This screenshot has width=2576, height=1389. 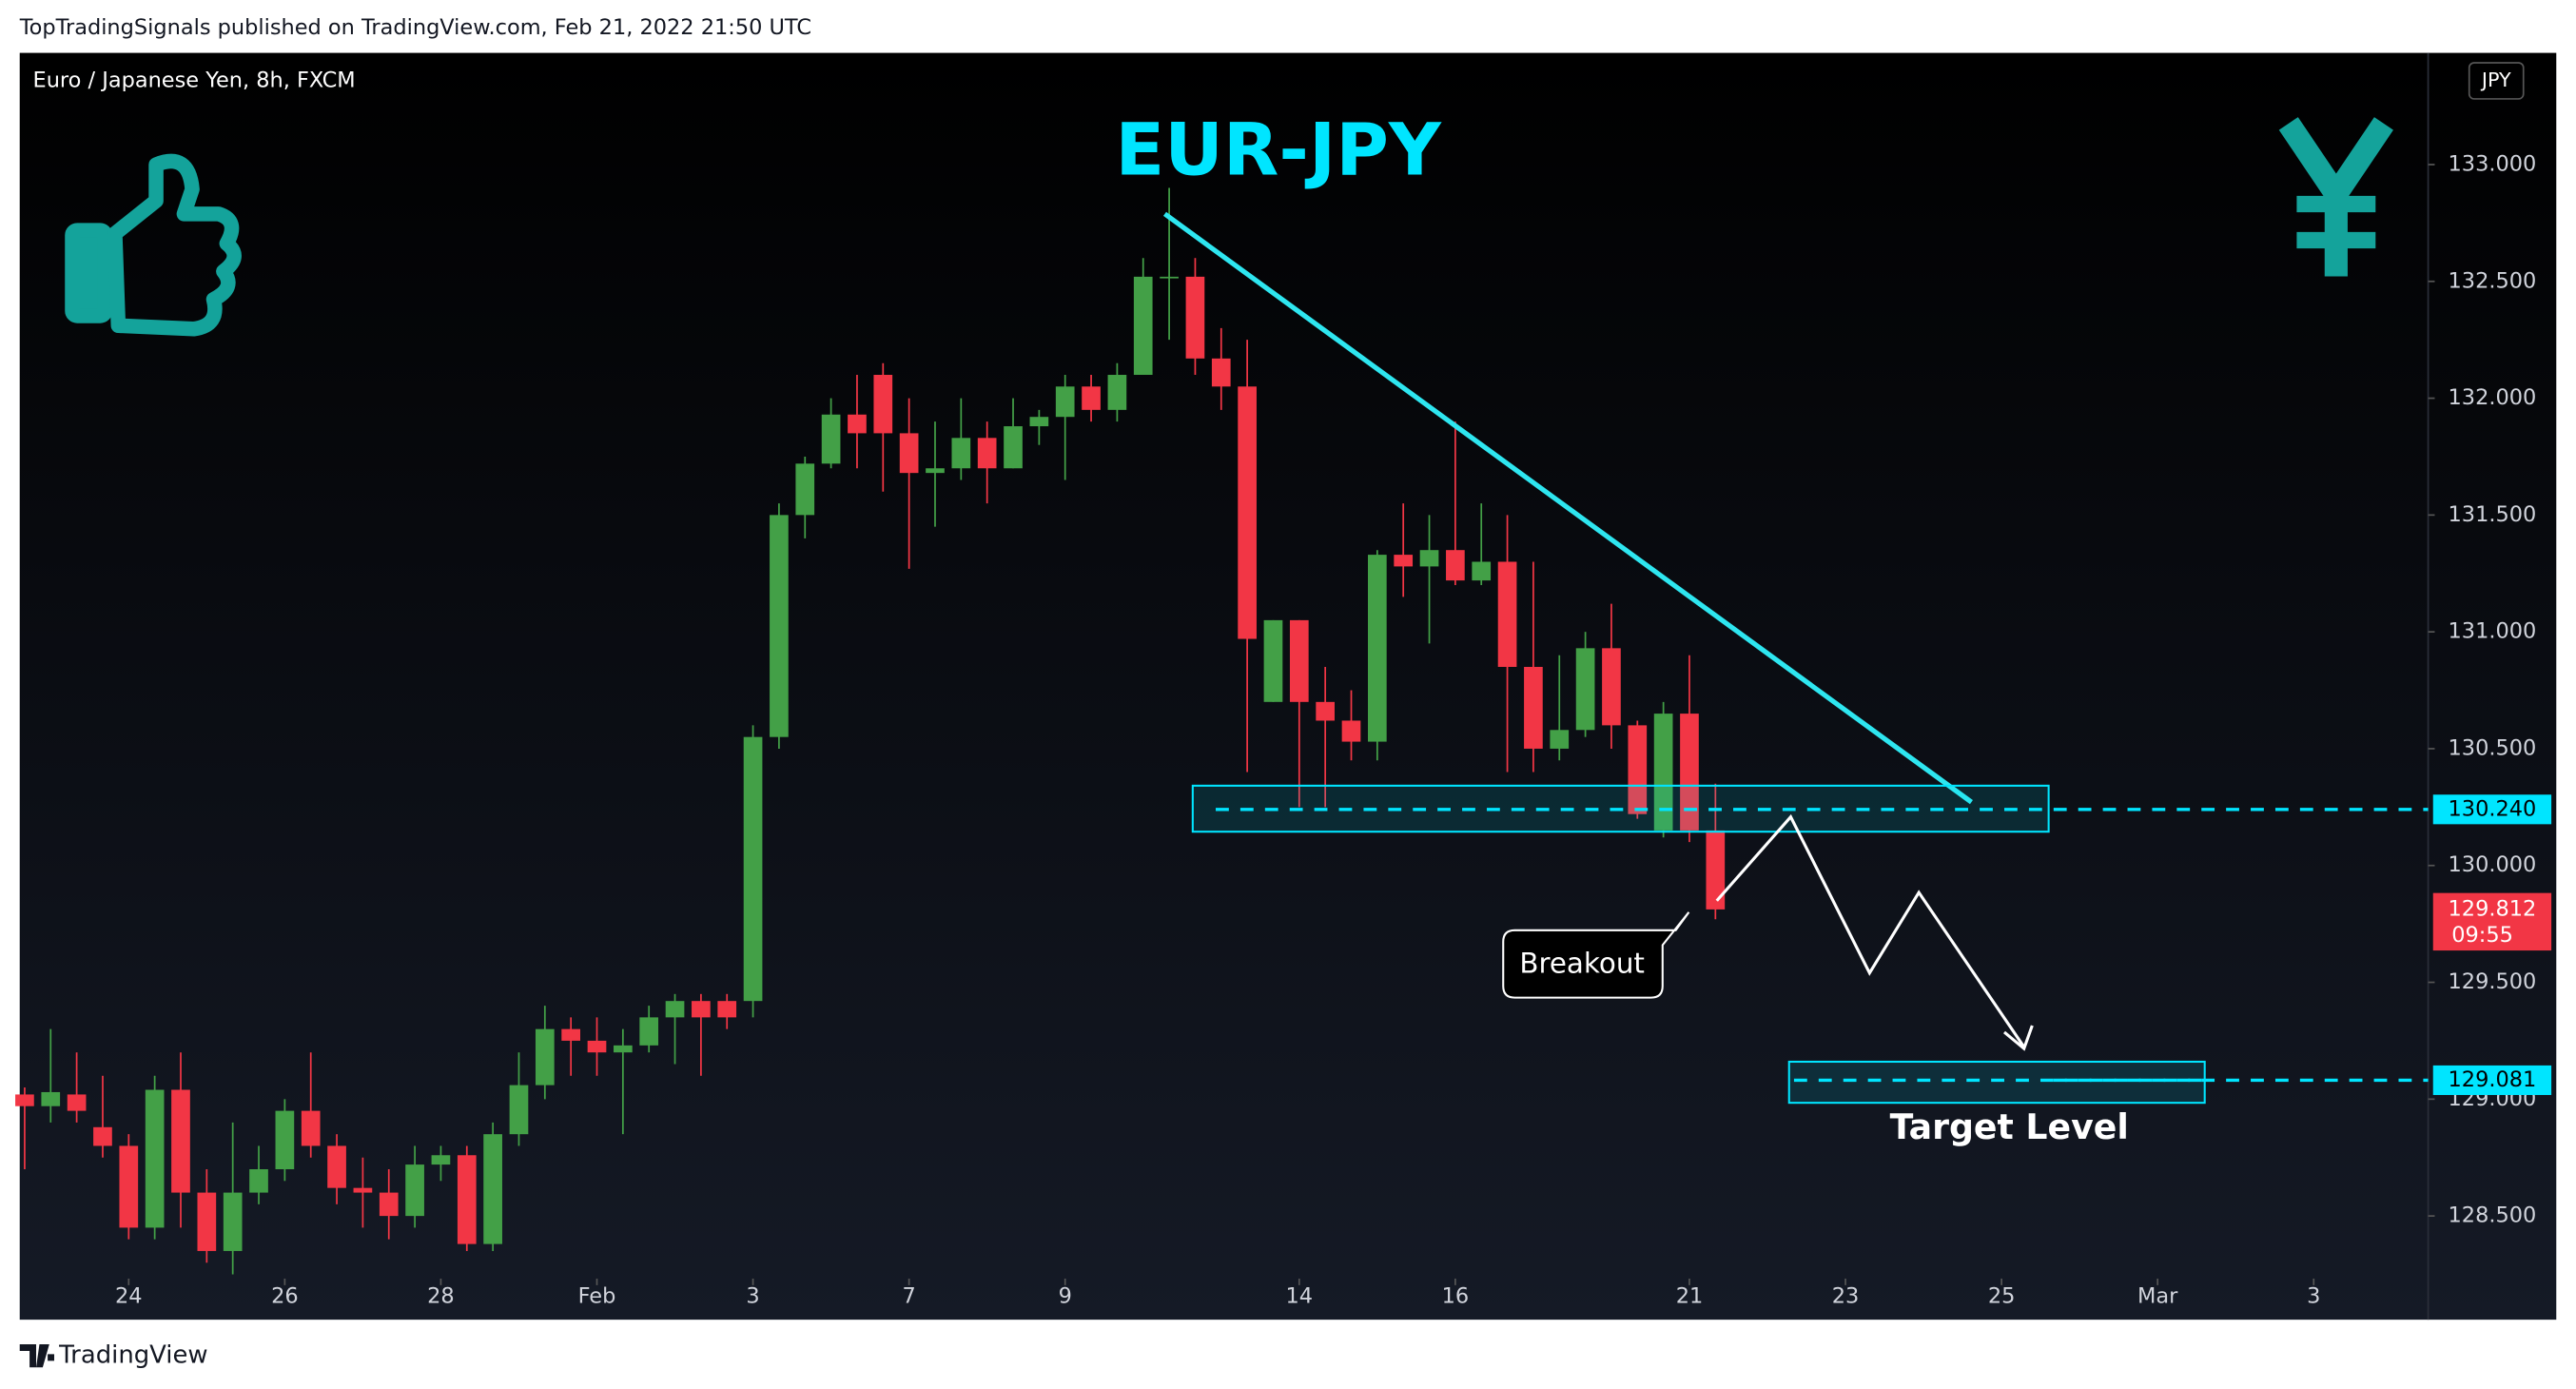 I want to click on y-tick-label: 132.000, so click(x=2493, y=397).